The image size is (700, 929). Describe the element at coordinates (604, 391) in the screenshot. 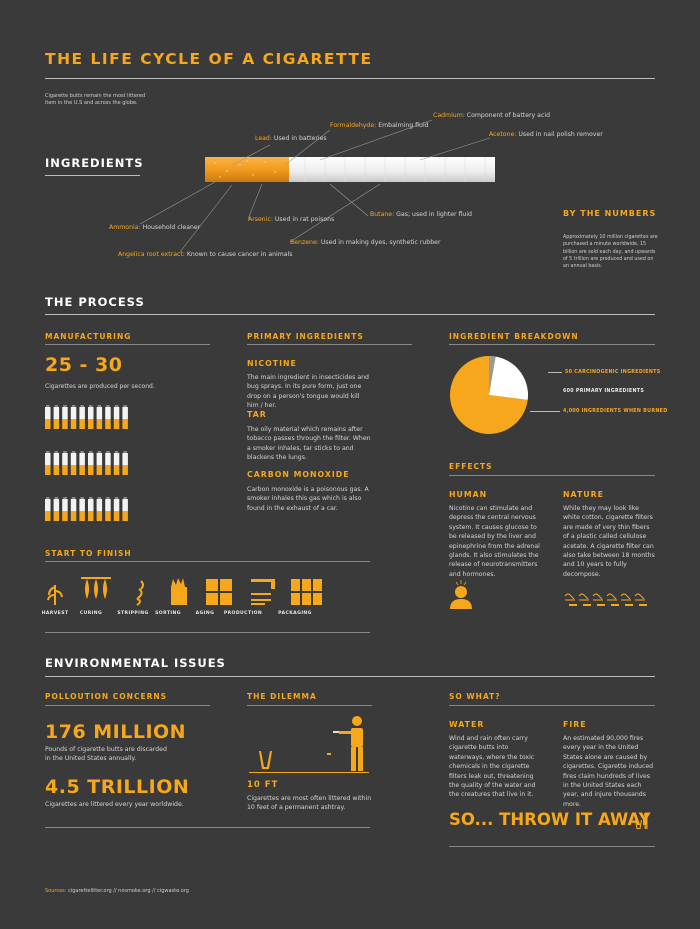

I see `legend-item-primary: 600 PRIMARY INGREDIENTS` at that location.